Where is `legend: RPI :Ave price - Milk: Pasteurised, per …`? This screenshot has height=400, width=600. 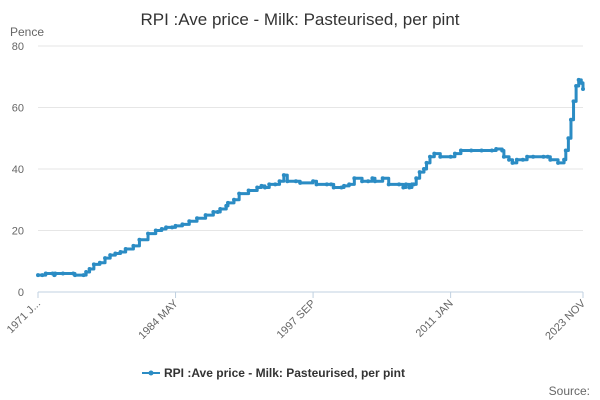 legend: RPI :Ave price - Milk: Pasteurised, per … is located at coordinates (273, 373).